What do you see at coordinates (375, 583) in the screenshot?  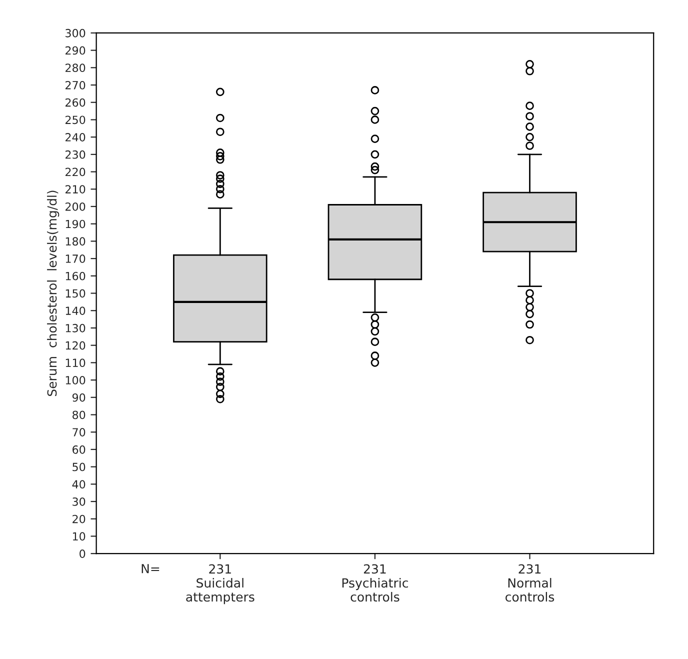 I see `x-tick-label: 231 Psychiatric controls` at bounding box center [375, 583].